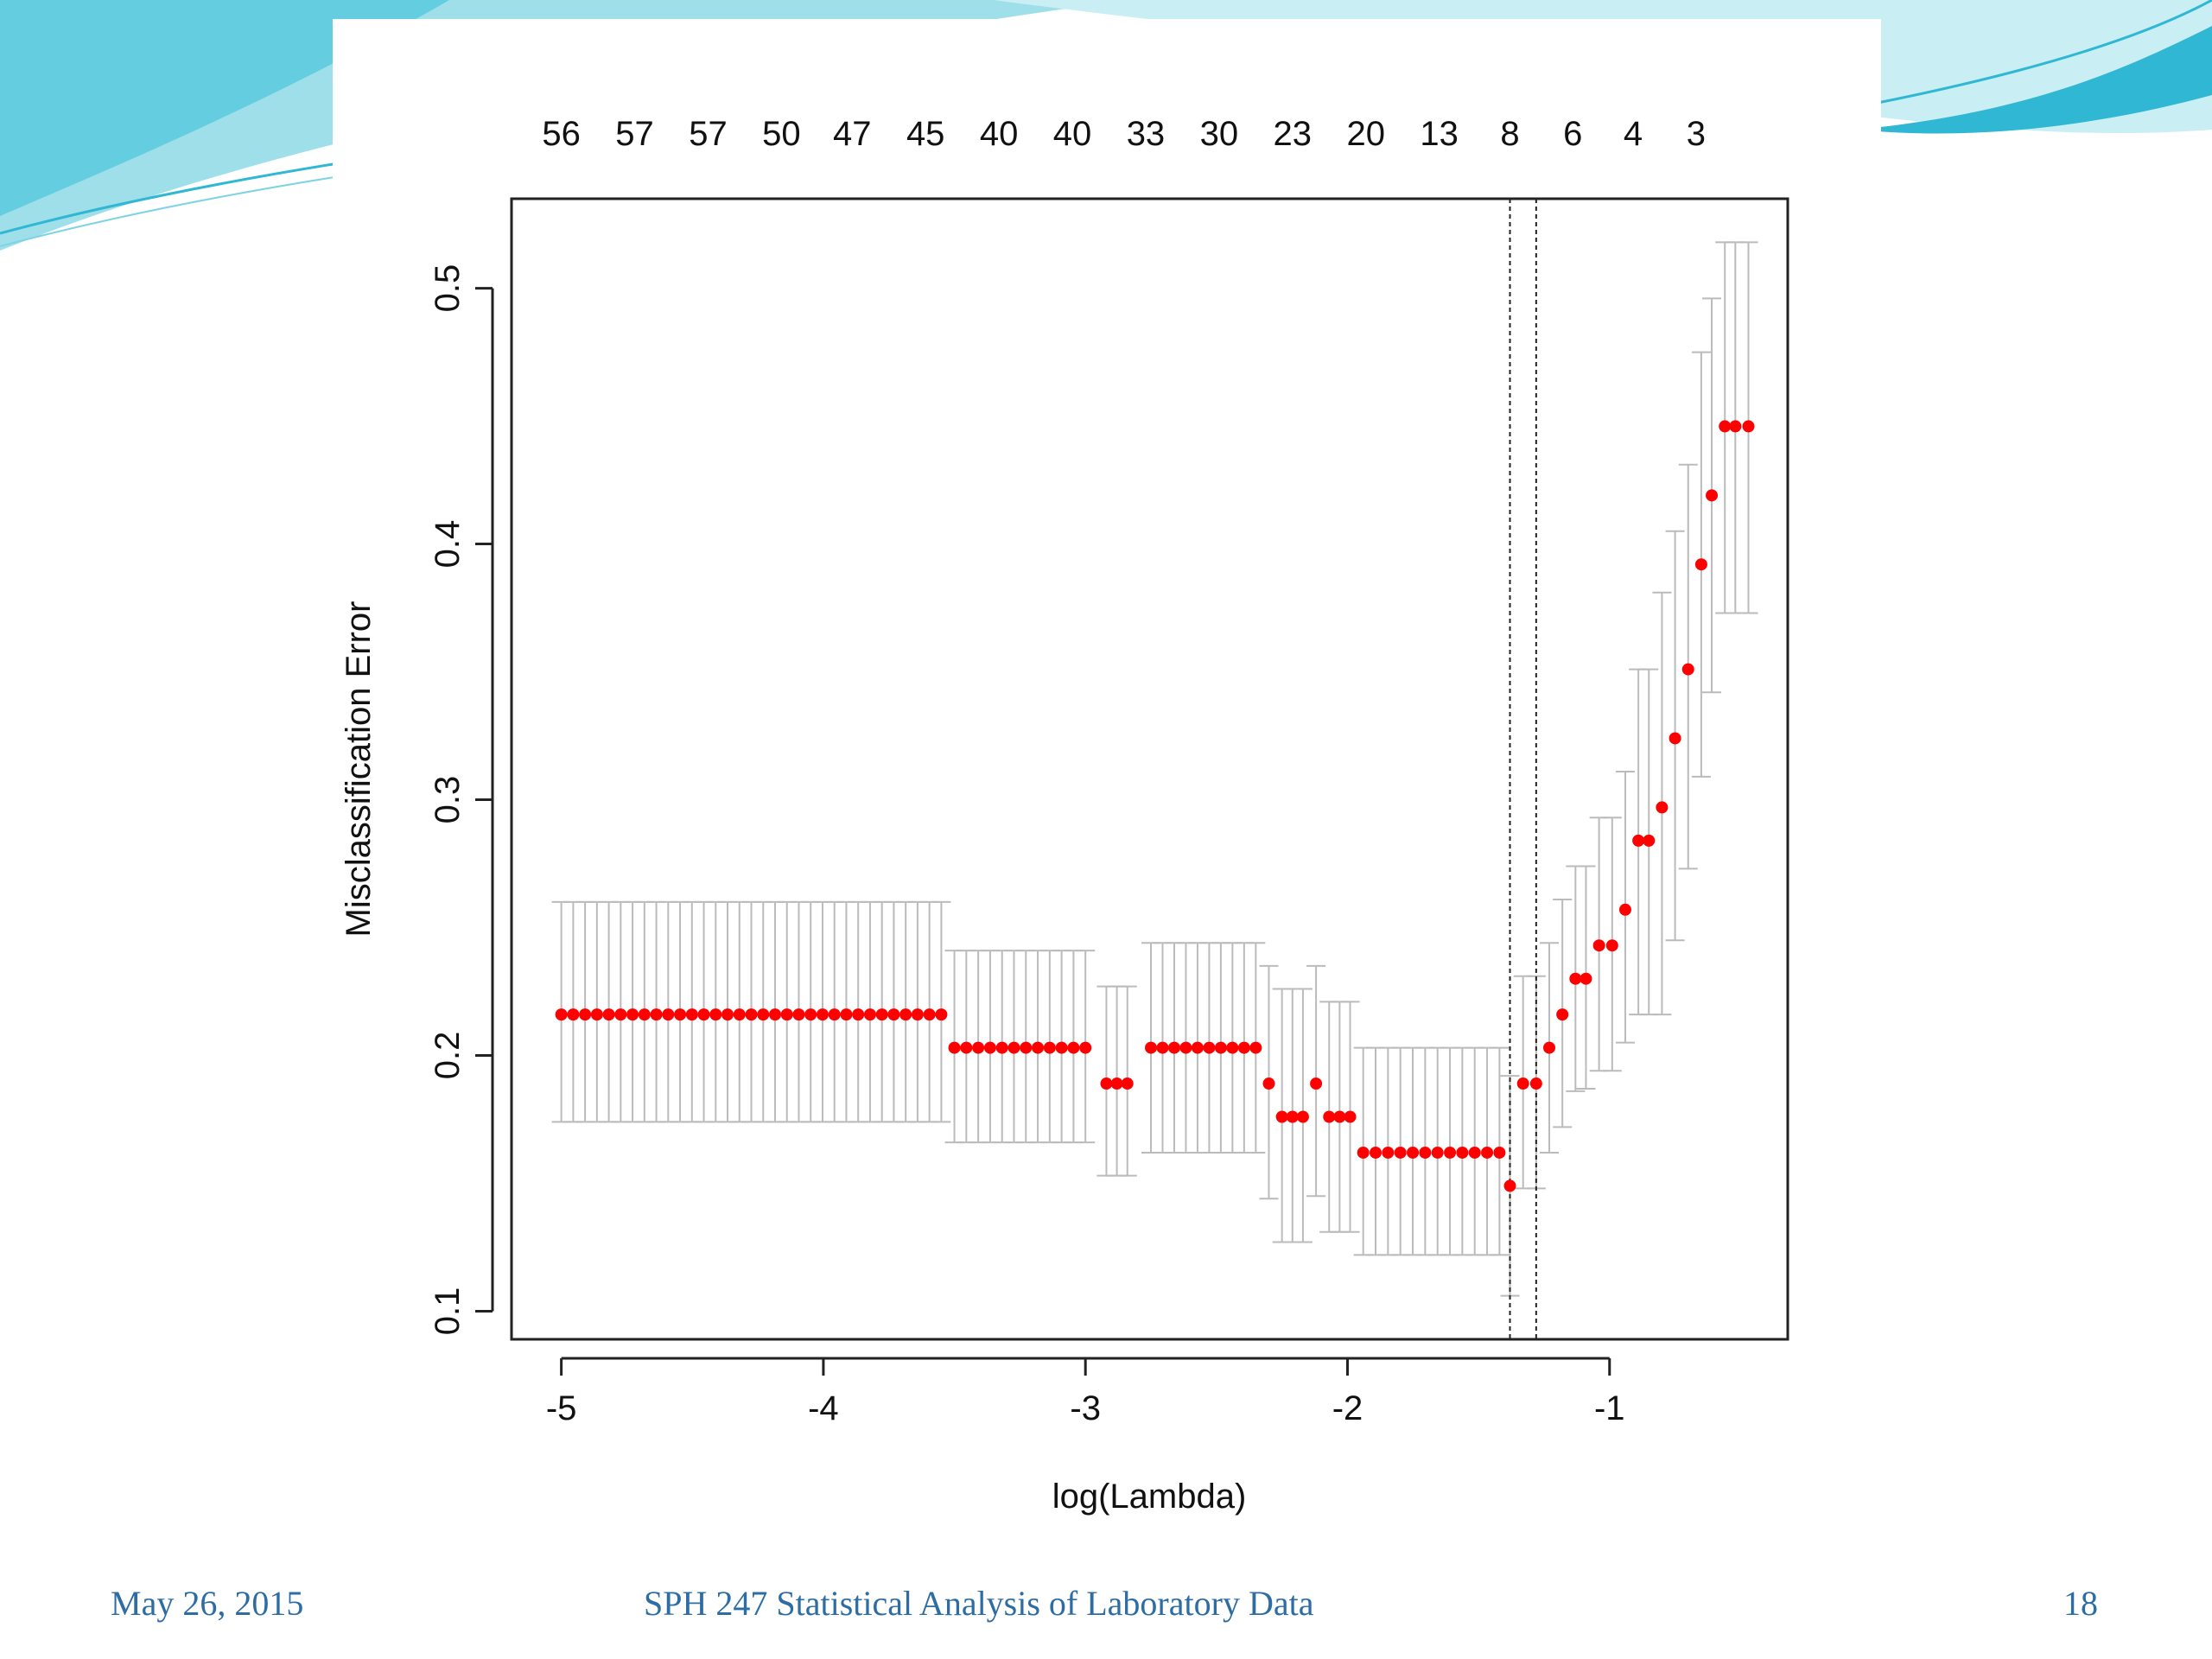  I want to click on top-axis-label: 23, so click(1293, 134).